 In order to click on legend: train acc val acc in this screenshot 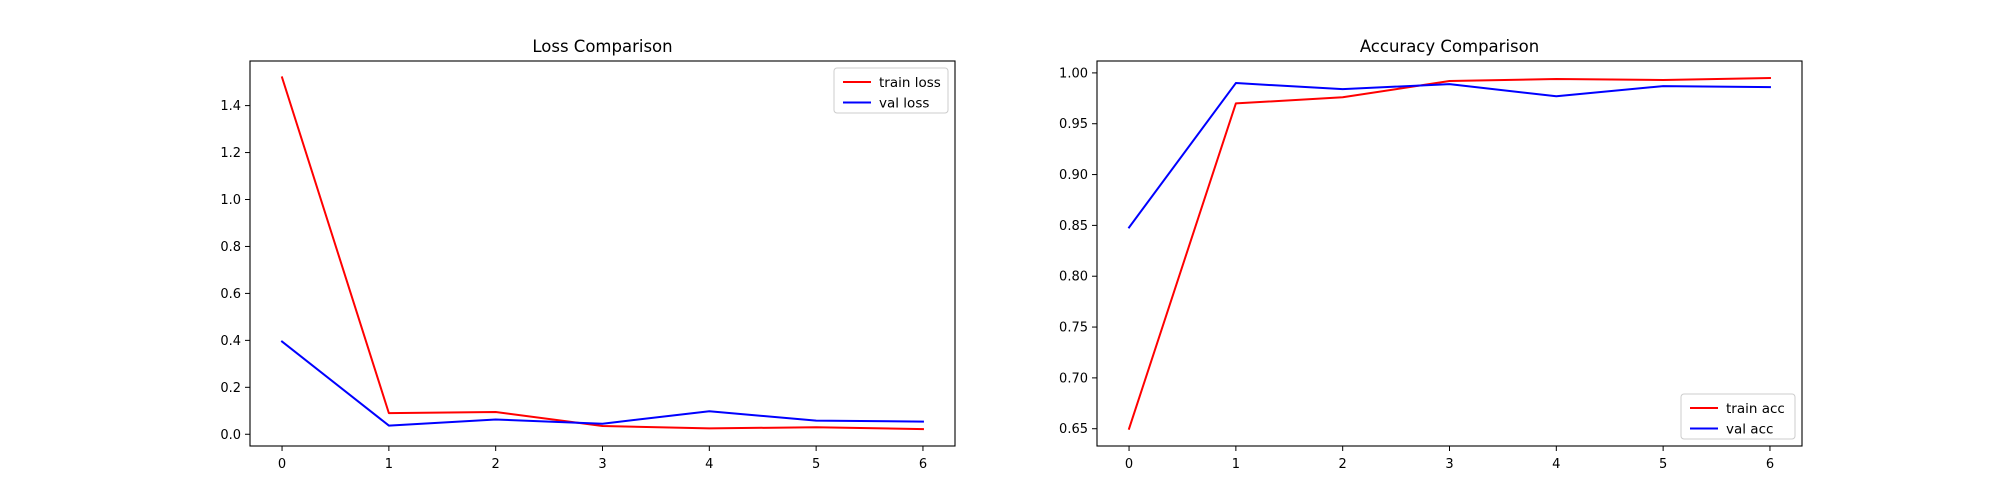, I will do `click(1738, 416)`.